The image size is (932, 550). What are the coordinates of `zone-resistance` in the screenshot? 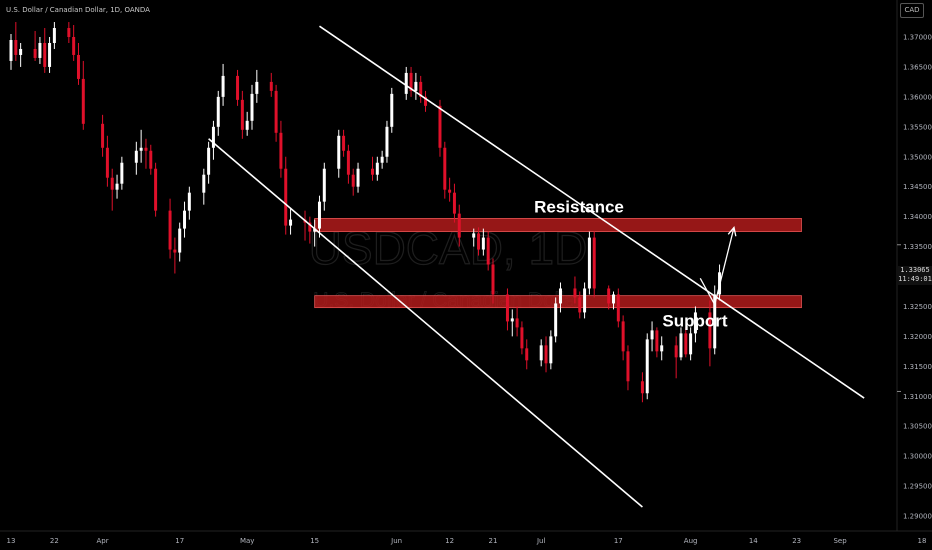 It's located at (558, 225).